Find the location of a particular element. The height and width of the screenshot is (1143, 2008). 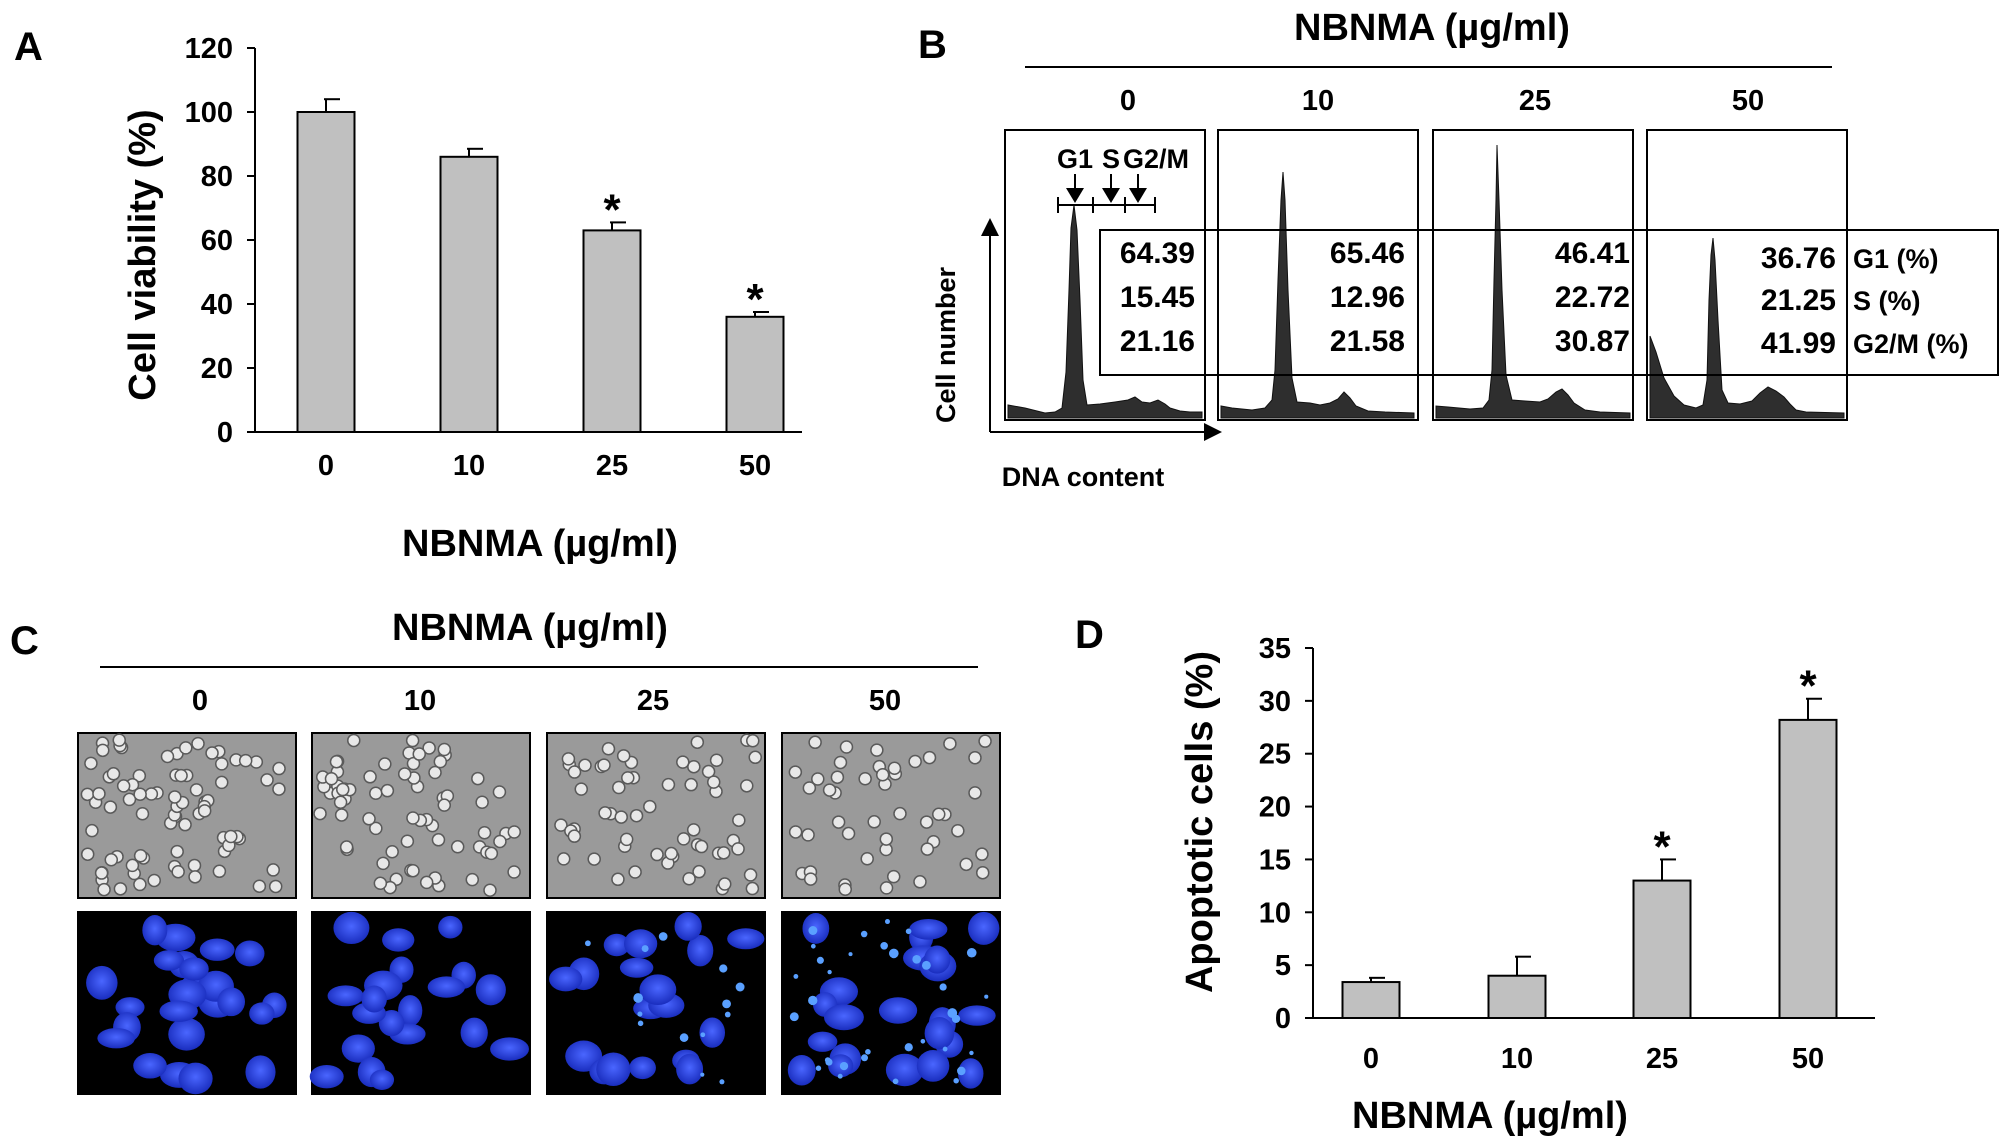

g1-value-25: 46.41 is located at coordinates (1592, 253).